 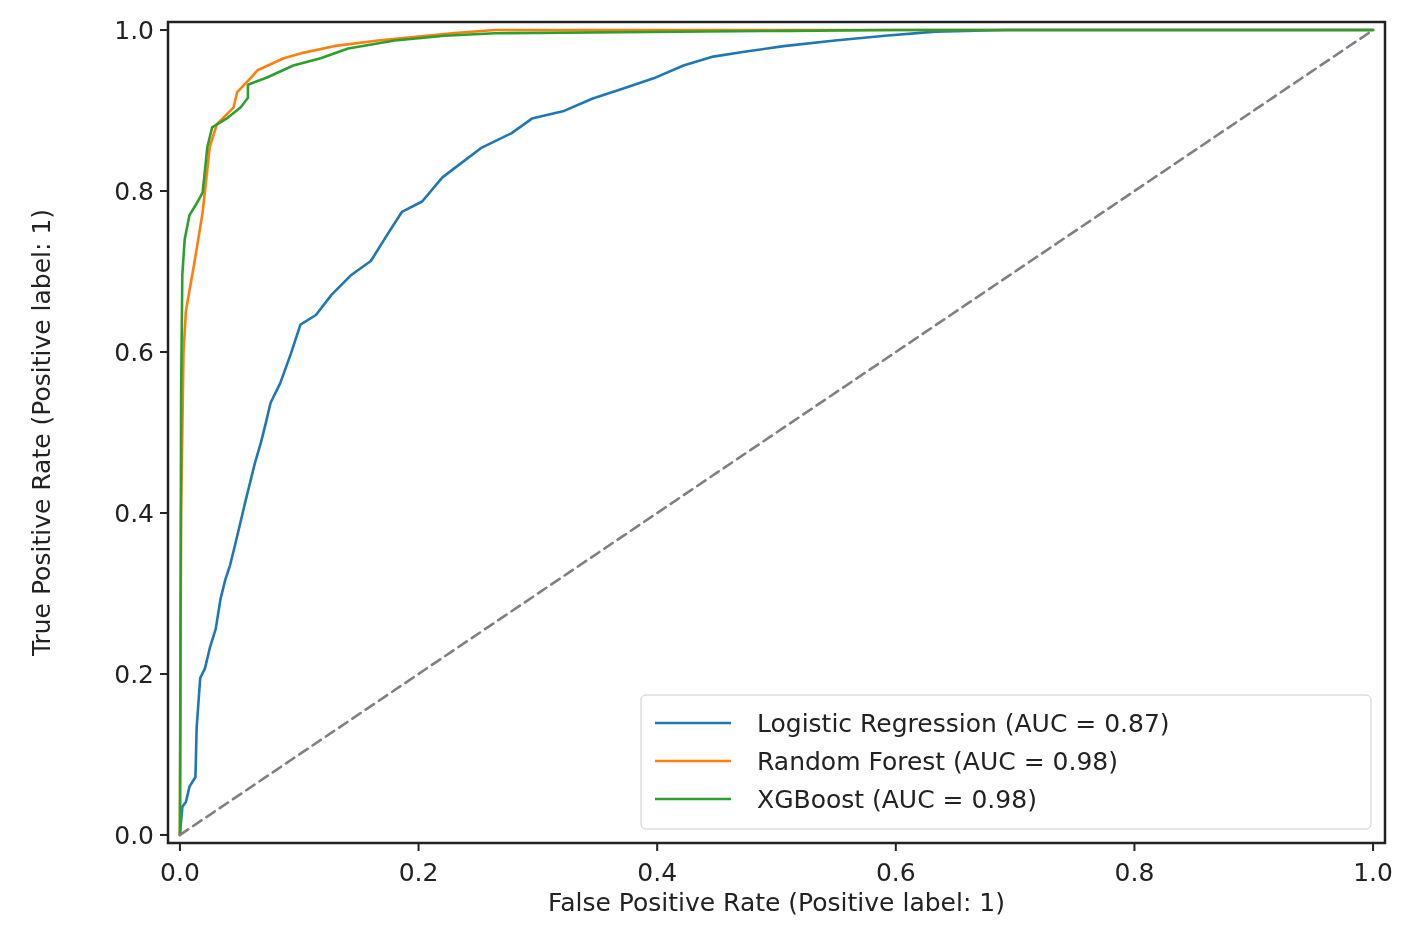 I want to click on y-tick-label: 0.8, so click(x=134, y=191).